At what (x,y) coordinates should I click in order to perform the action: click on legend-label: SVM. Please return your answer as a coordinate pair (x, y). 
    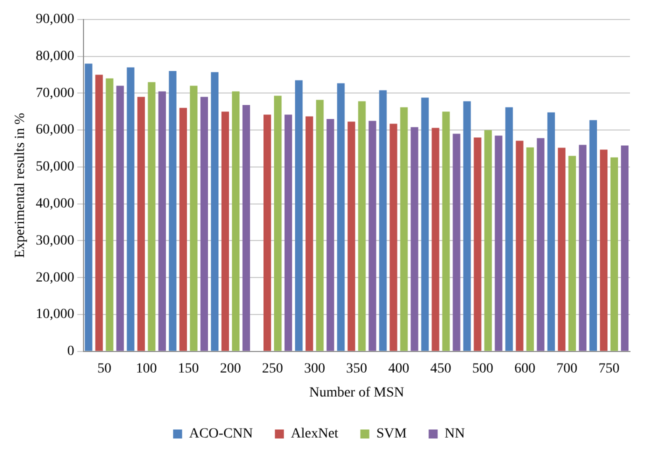
    Looking at the image, I should click on (392, 434).